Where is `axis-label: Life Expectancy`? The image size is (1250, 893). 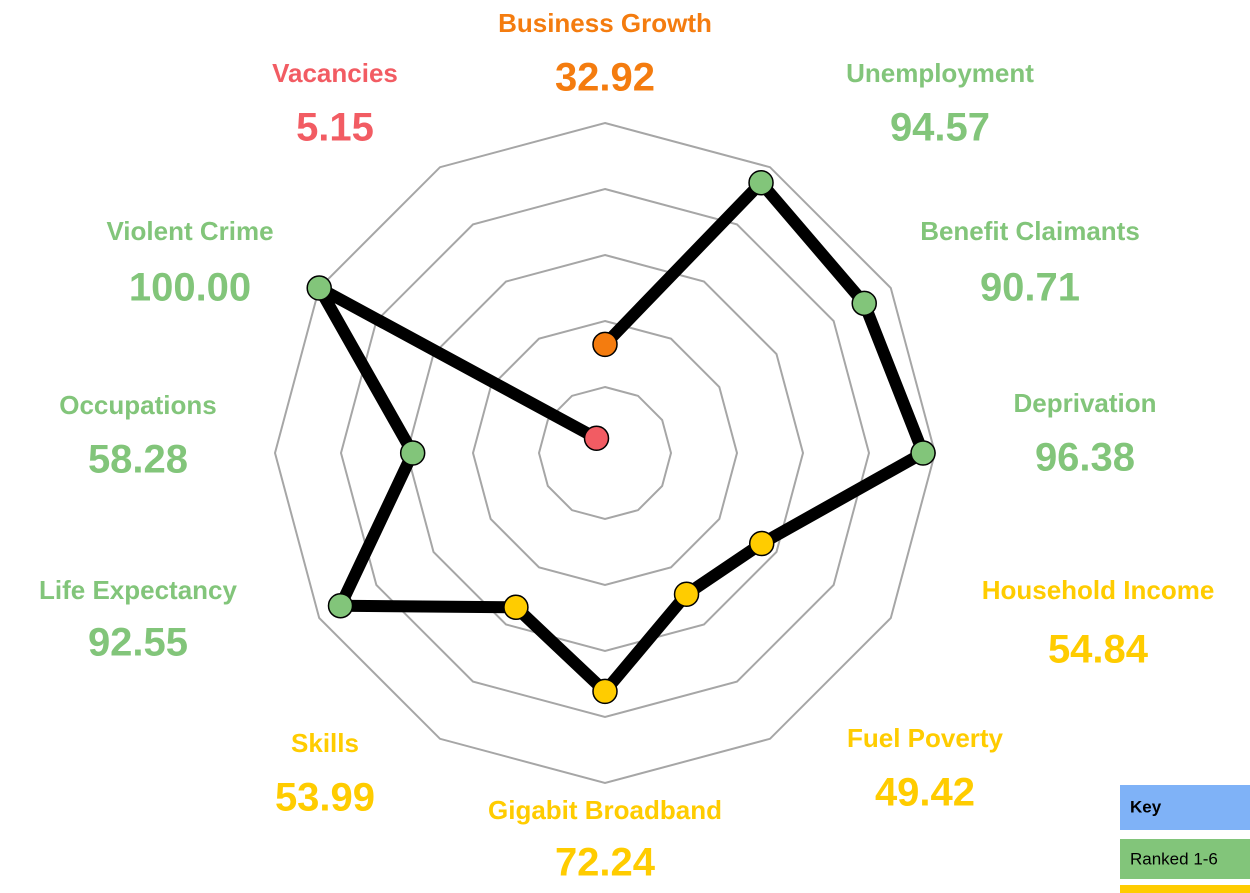 axis-label: Life Expectancy is located at coordinates (138, 590).